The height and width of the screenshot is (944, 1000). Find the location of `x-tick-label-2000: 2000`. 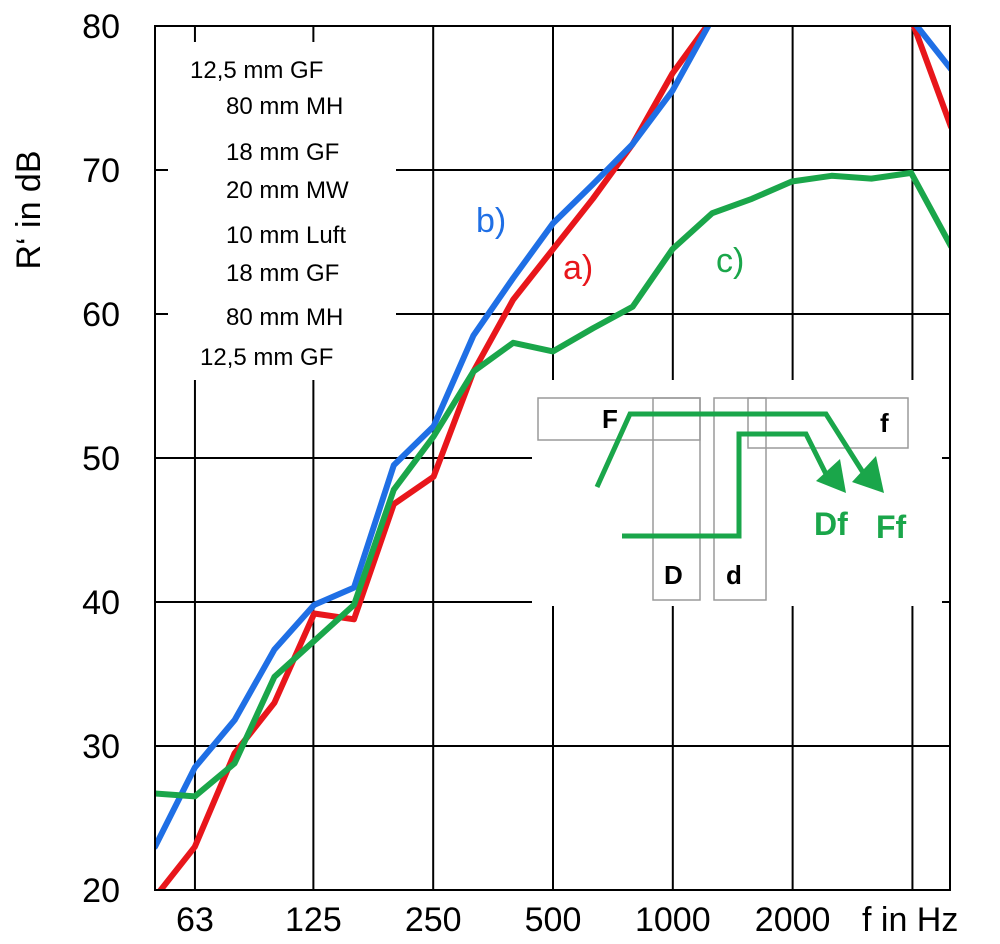

x-tick-label-2000: 2000 is located at coordinates (793, 920).